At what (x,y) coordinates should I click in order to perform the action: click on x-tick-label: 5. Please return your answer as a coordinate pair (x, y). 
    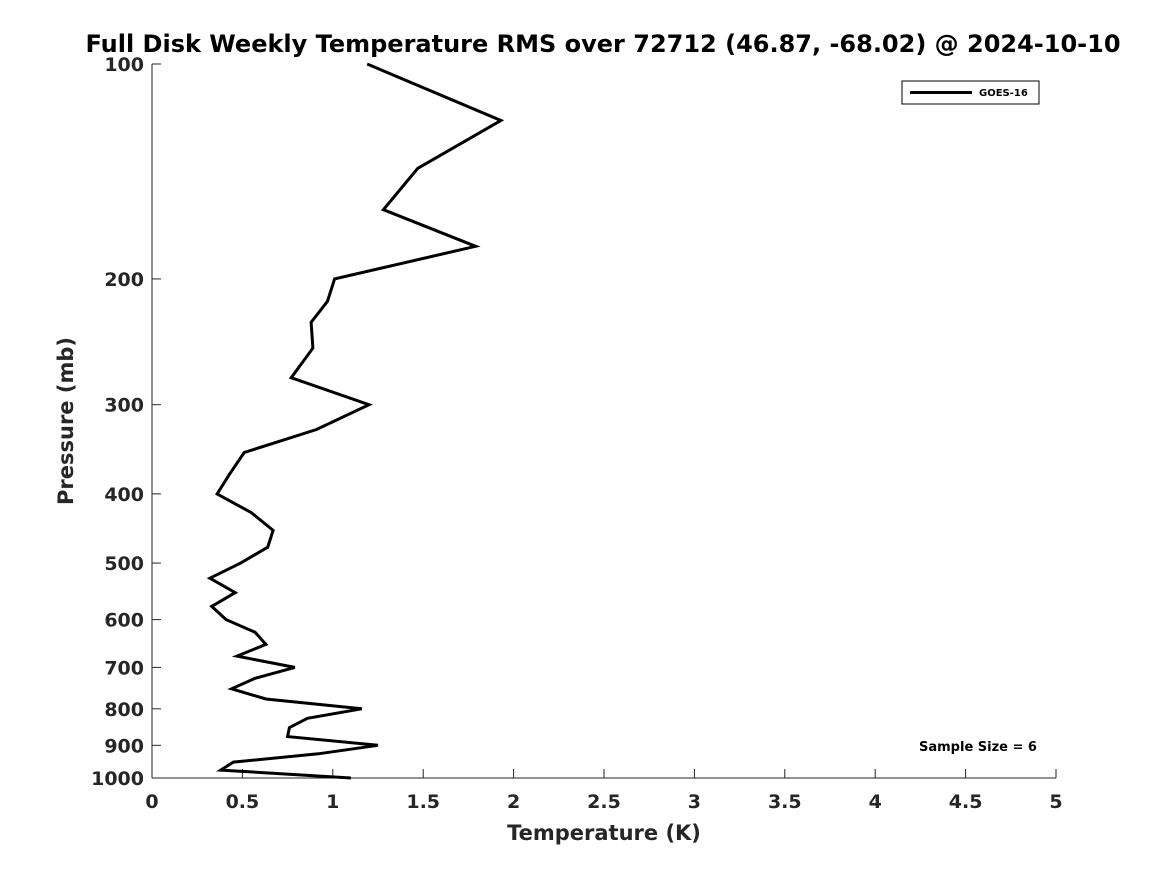
    Looking at the image, I should click on (1055, 802).